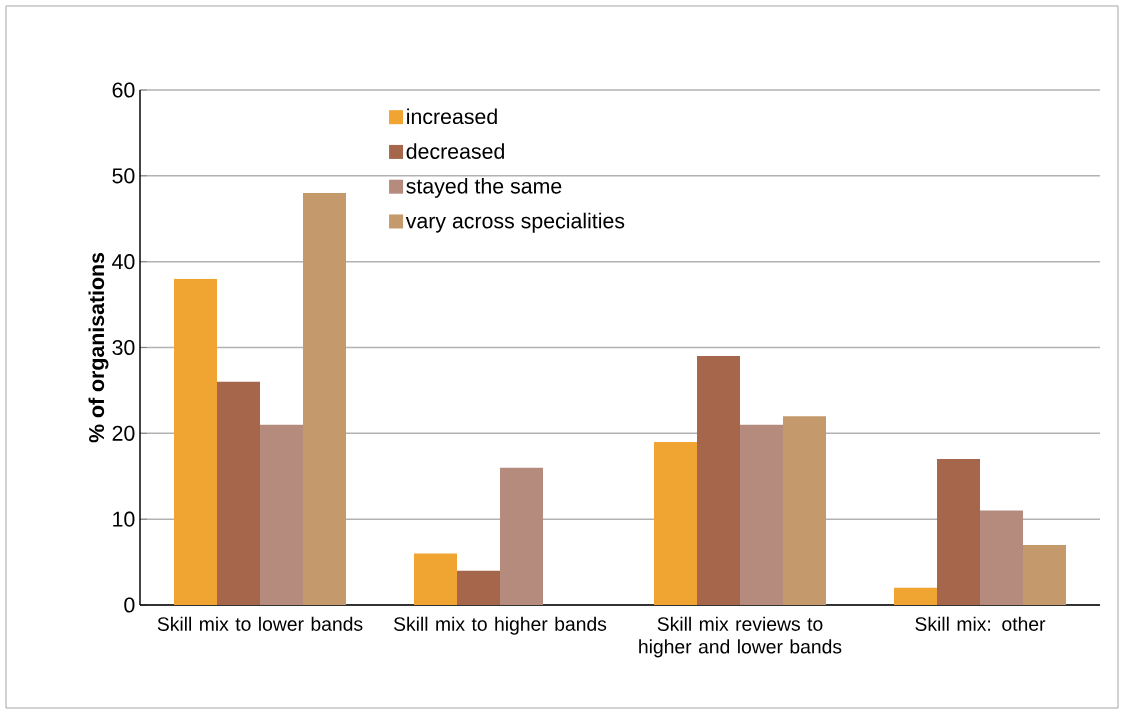 The image size is (1124, 712). What do you see at coordinates (129, 605) in the screenshot?
I see `y-tick-label: 0` at bounding box center [129, 605].